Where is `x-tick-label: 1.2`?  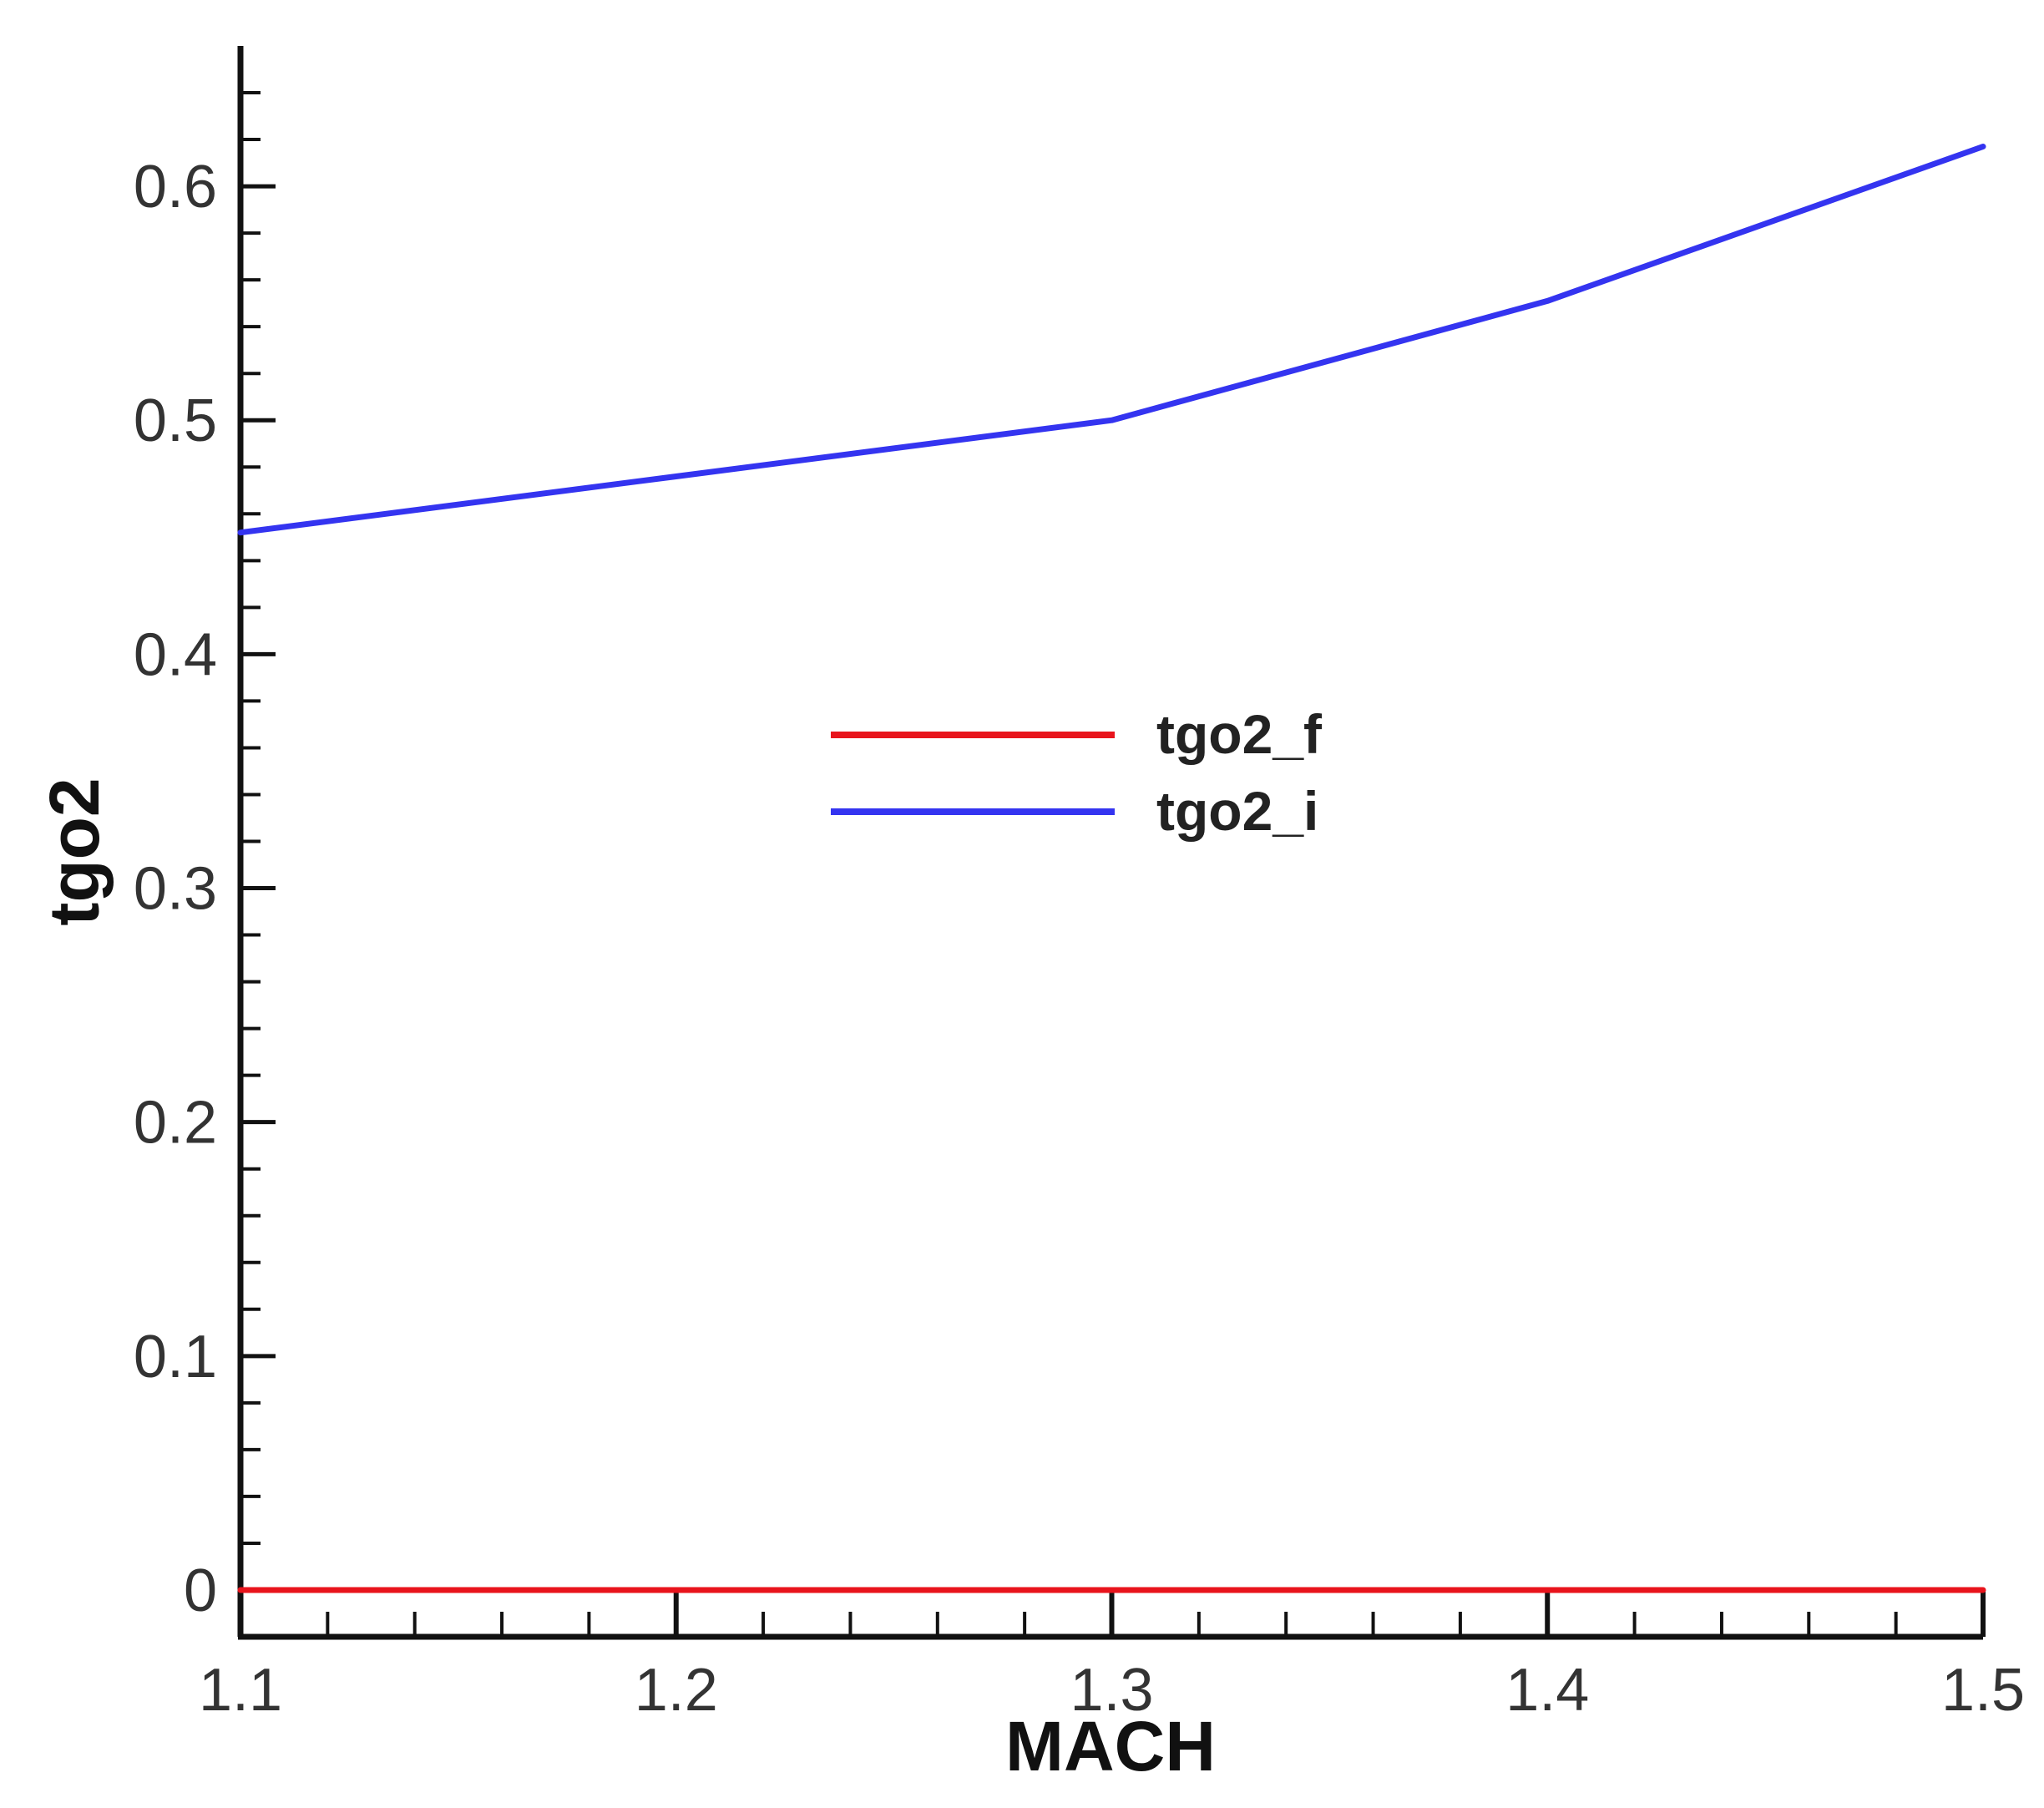 x-tick-label: 1.2 is located at coordinates (676, 1690).